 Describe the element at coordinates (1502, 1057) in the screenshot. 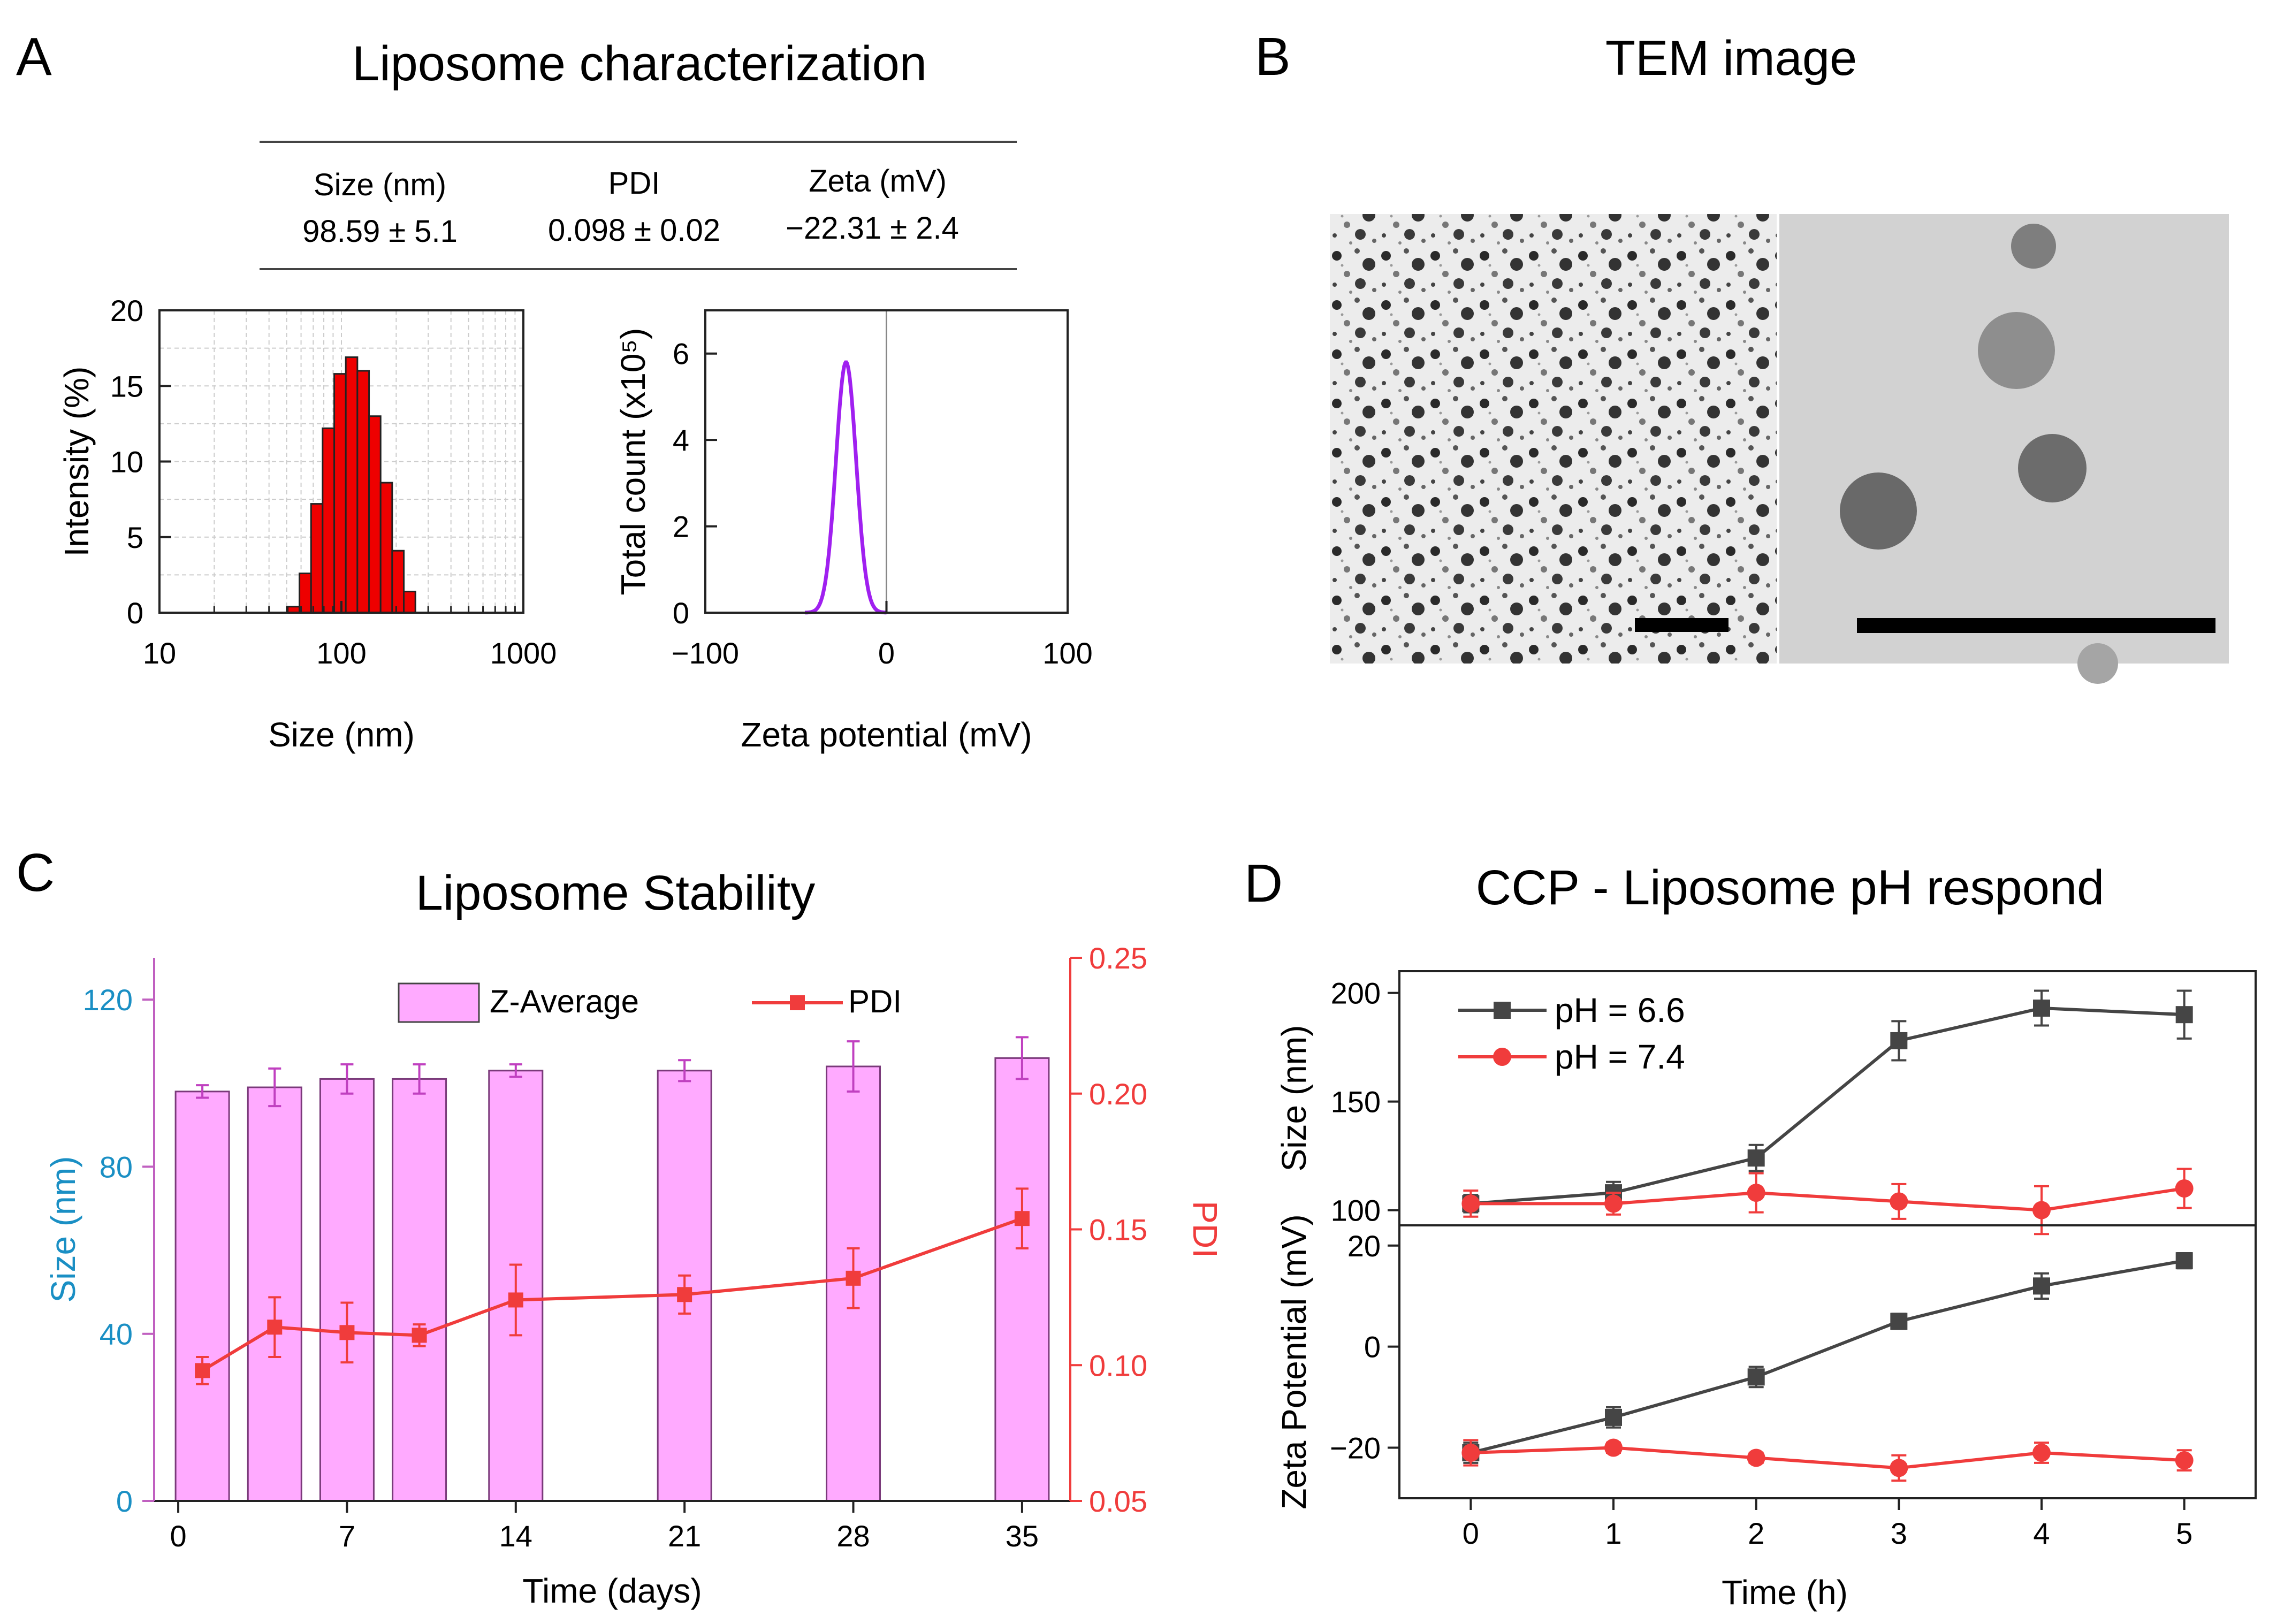

I see `legend-marker-ph74` at that location.